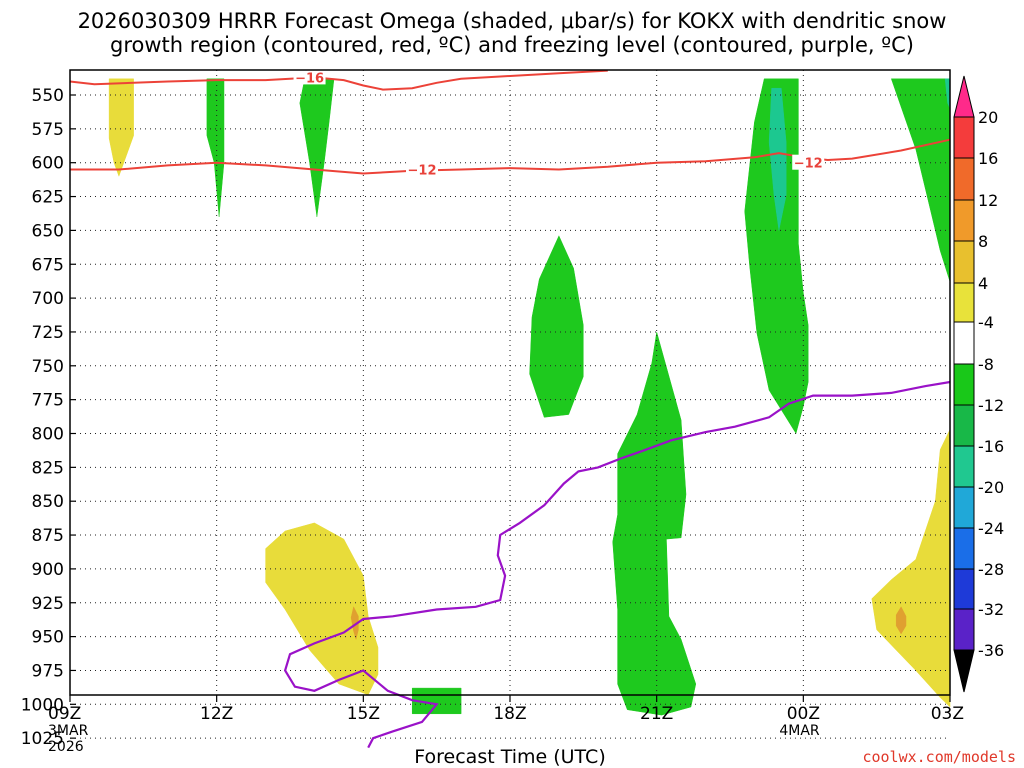 The image size is (1024, 768). Describe the element at coordinates (48, 536) in the screenshot. I see `y-tick-label: 875` at that location.